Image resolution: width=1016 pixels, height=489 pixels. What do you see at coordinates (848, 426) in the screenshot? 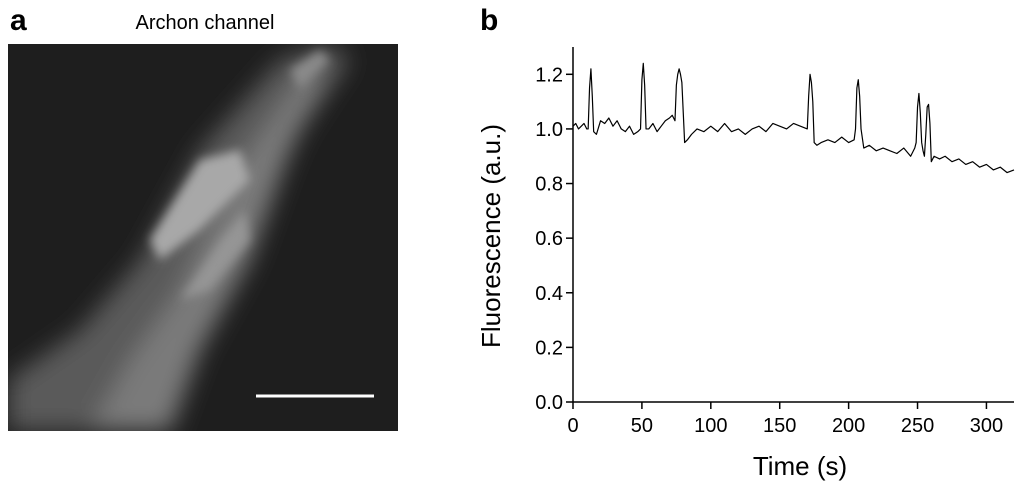
I see `x-tick-label: 200` at bounding box center [848, 426].